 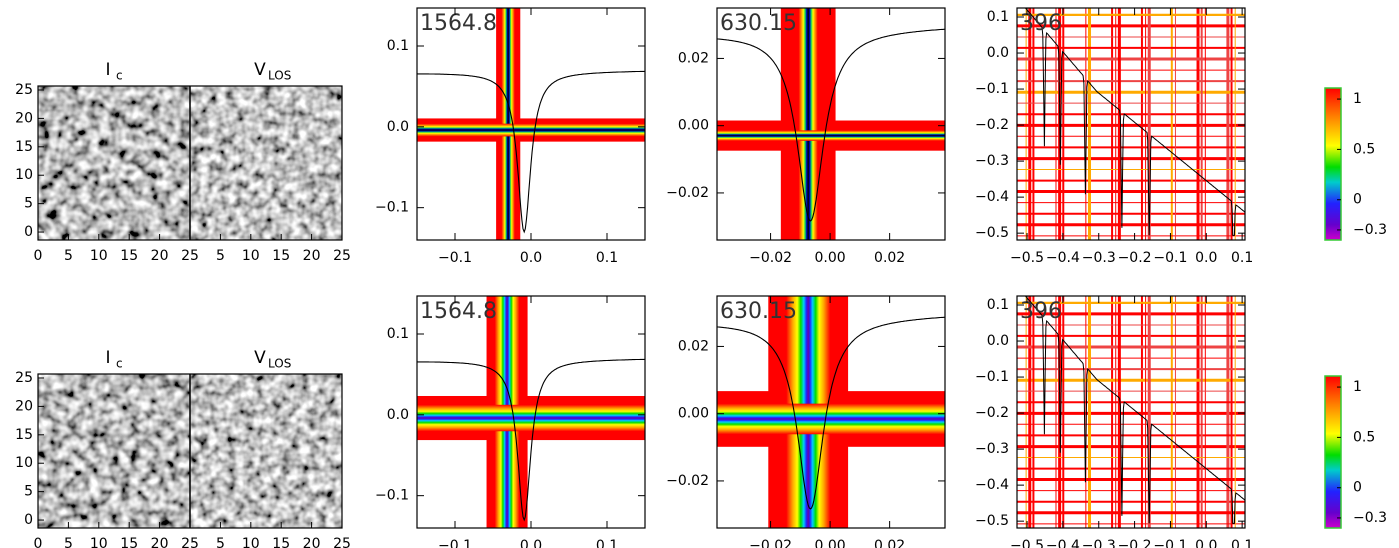 I want to click on colorbar-tick-label: 0.5, so click(x=1364, y=437).